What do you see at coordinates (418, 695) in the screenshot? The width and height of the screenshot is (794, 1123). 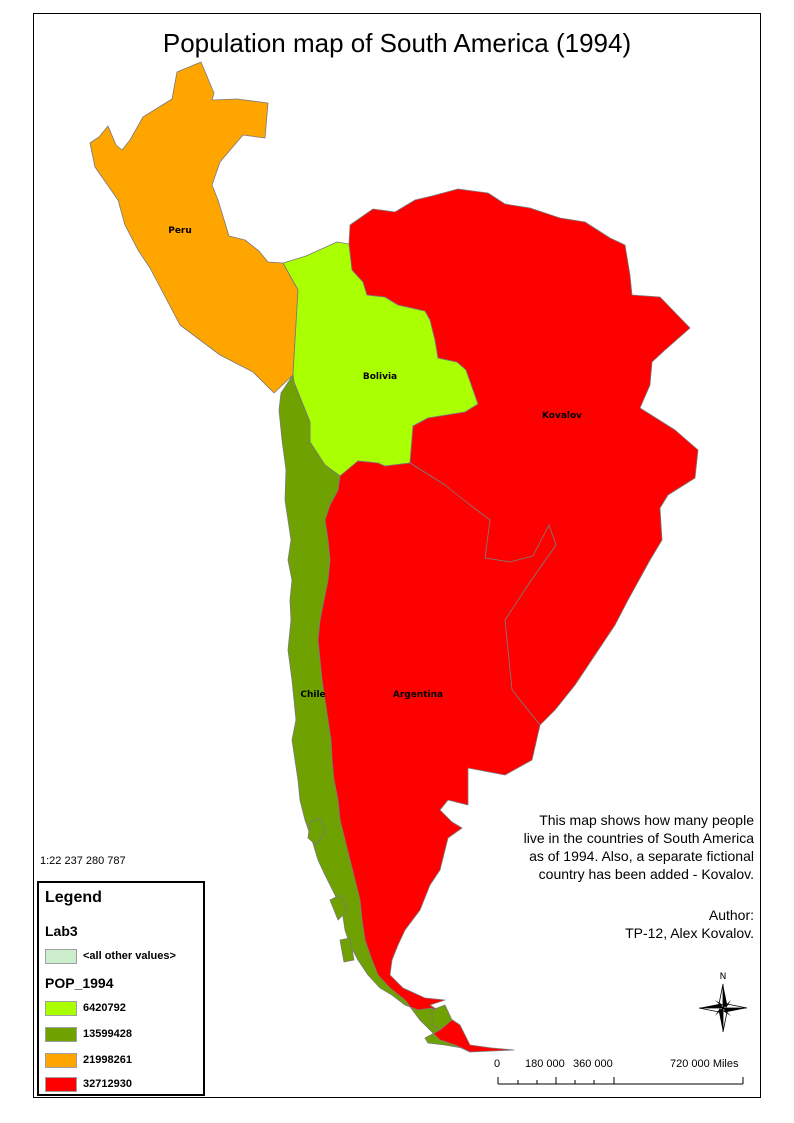 I see `country-label-argentina: Argentina` at bounding box center [418, 695].